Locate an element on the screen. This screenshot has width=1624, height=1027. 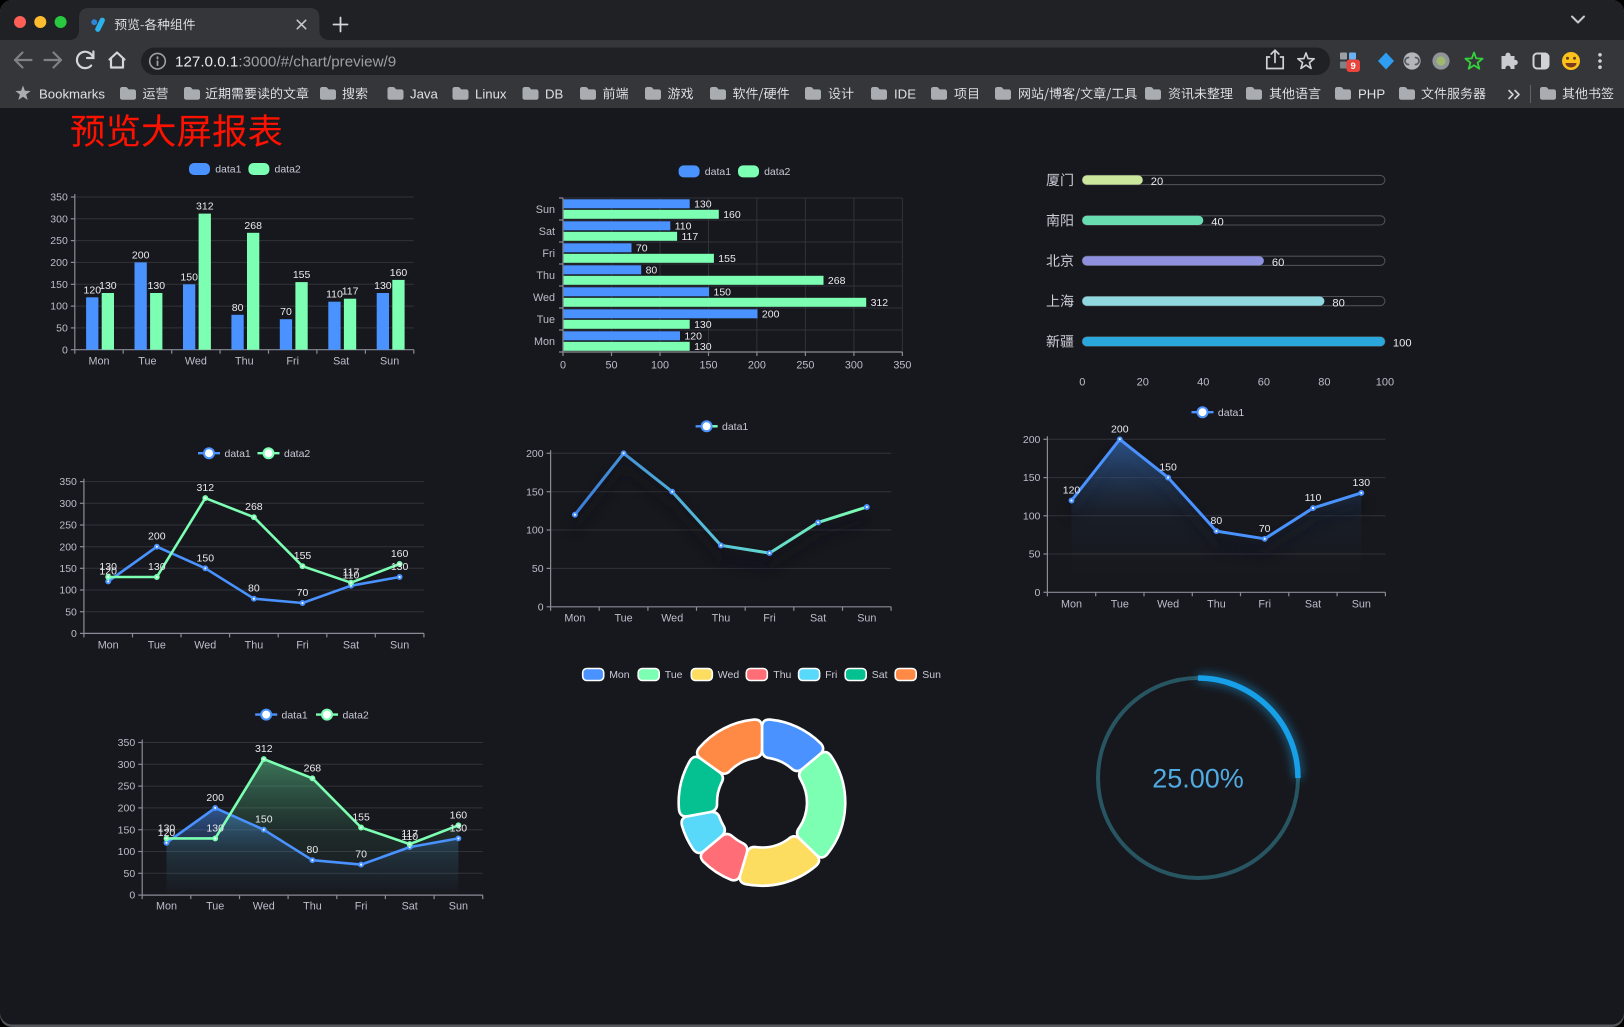
svg-text: 40 is located at coordinates (1203, 383).